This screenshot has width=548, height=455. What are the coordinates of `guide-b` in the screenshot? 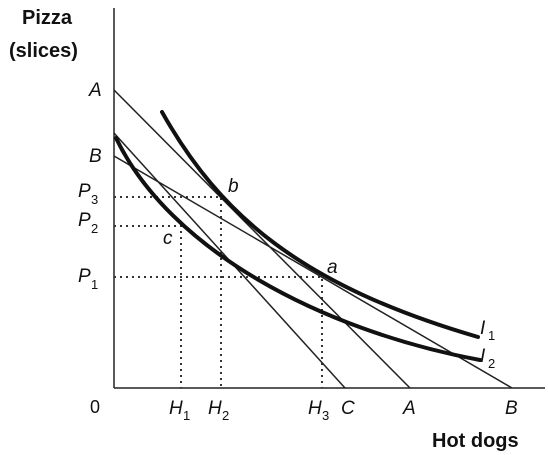 It's located at (168, 292).